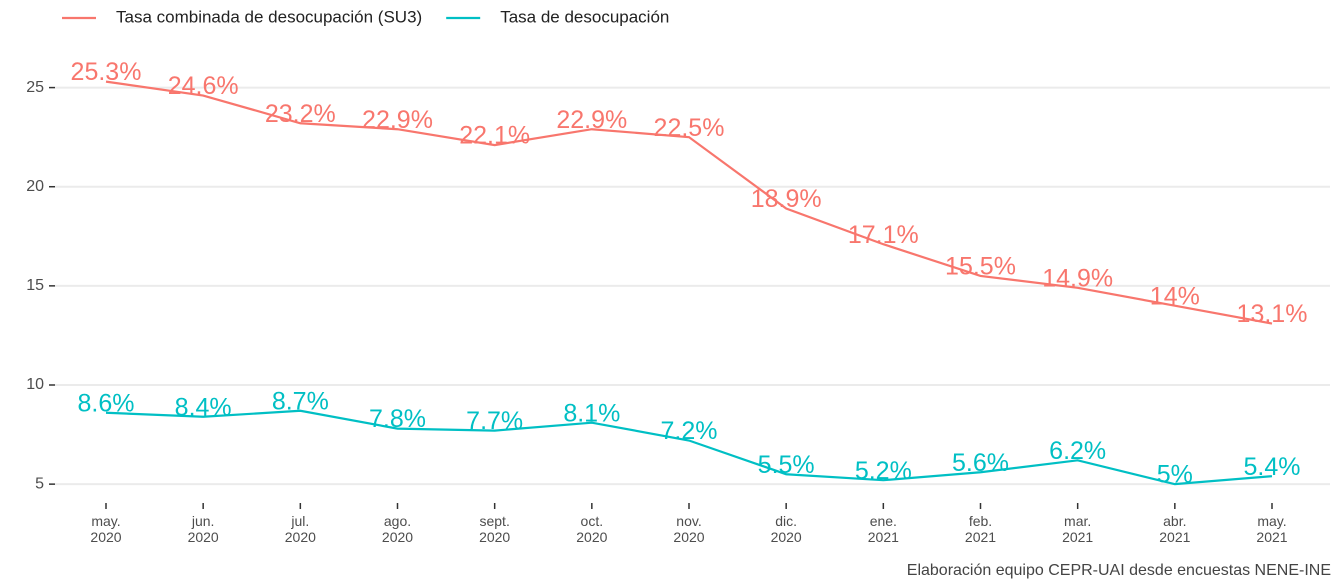  What do you see at coordinates (591, 413) in the screenshot?
I see `data-label: 8.1%` at bounding box center [591, 413].